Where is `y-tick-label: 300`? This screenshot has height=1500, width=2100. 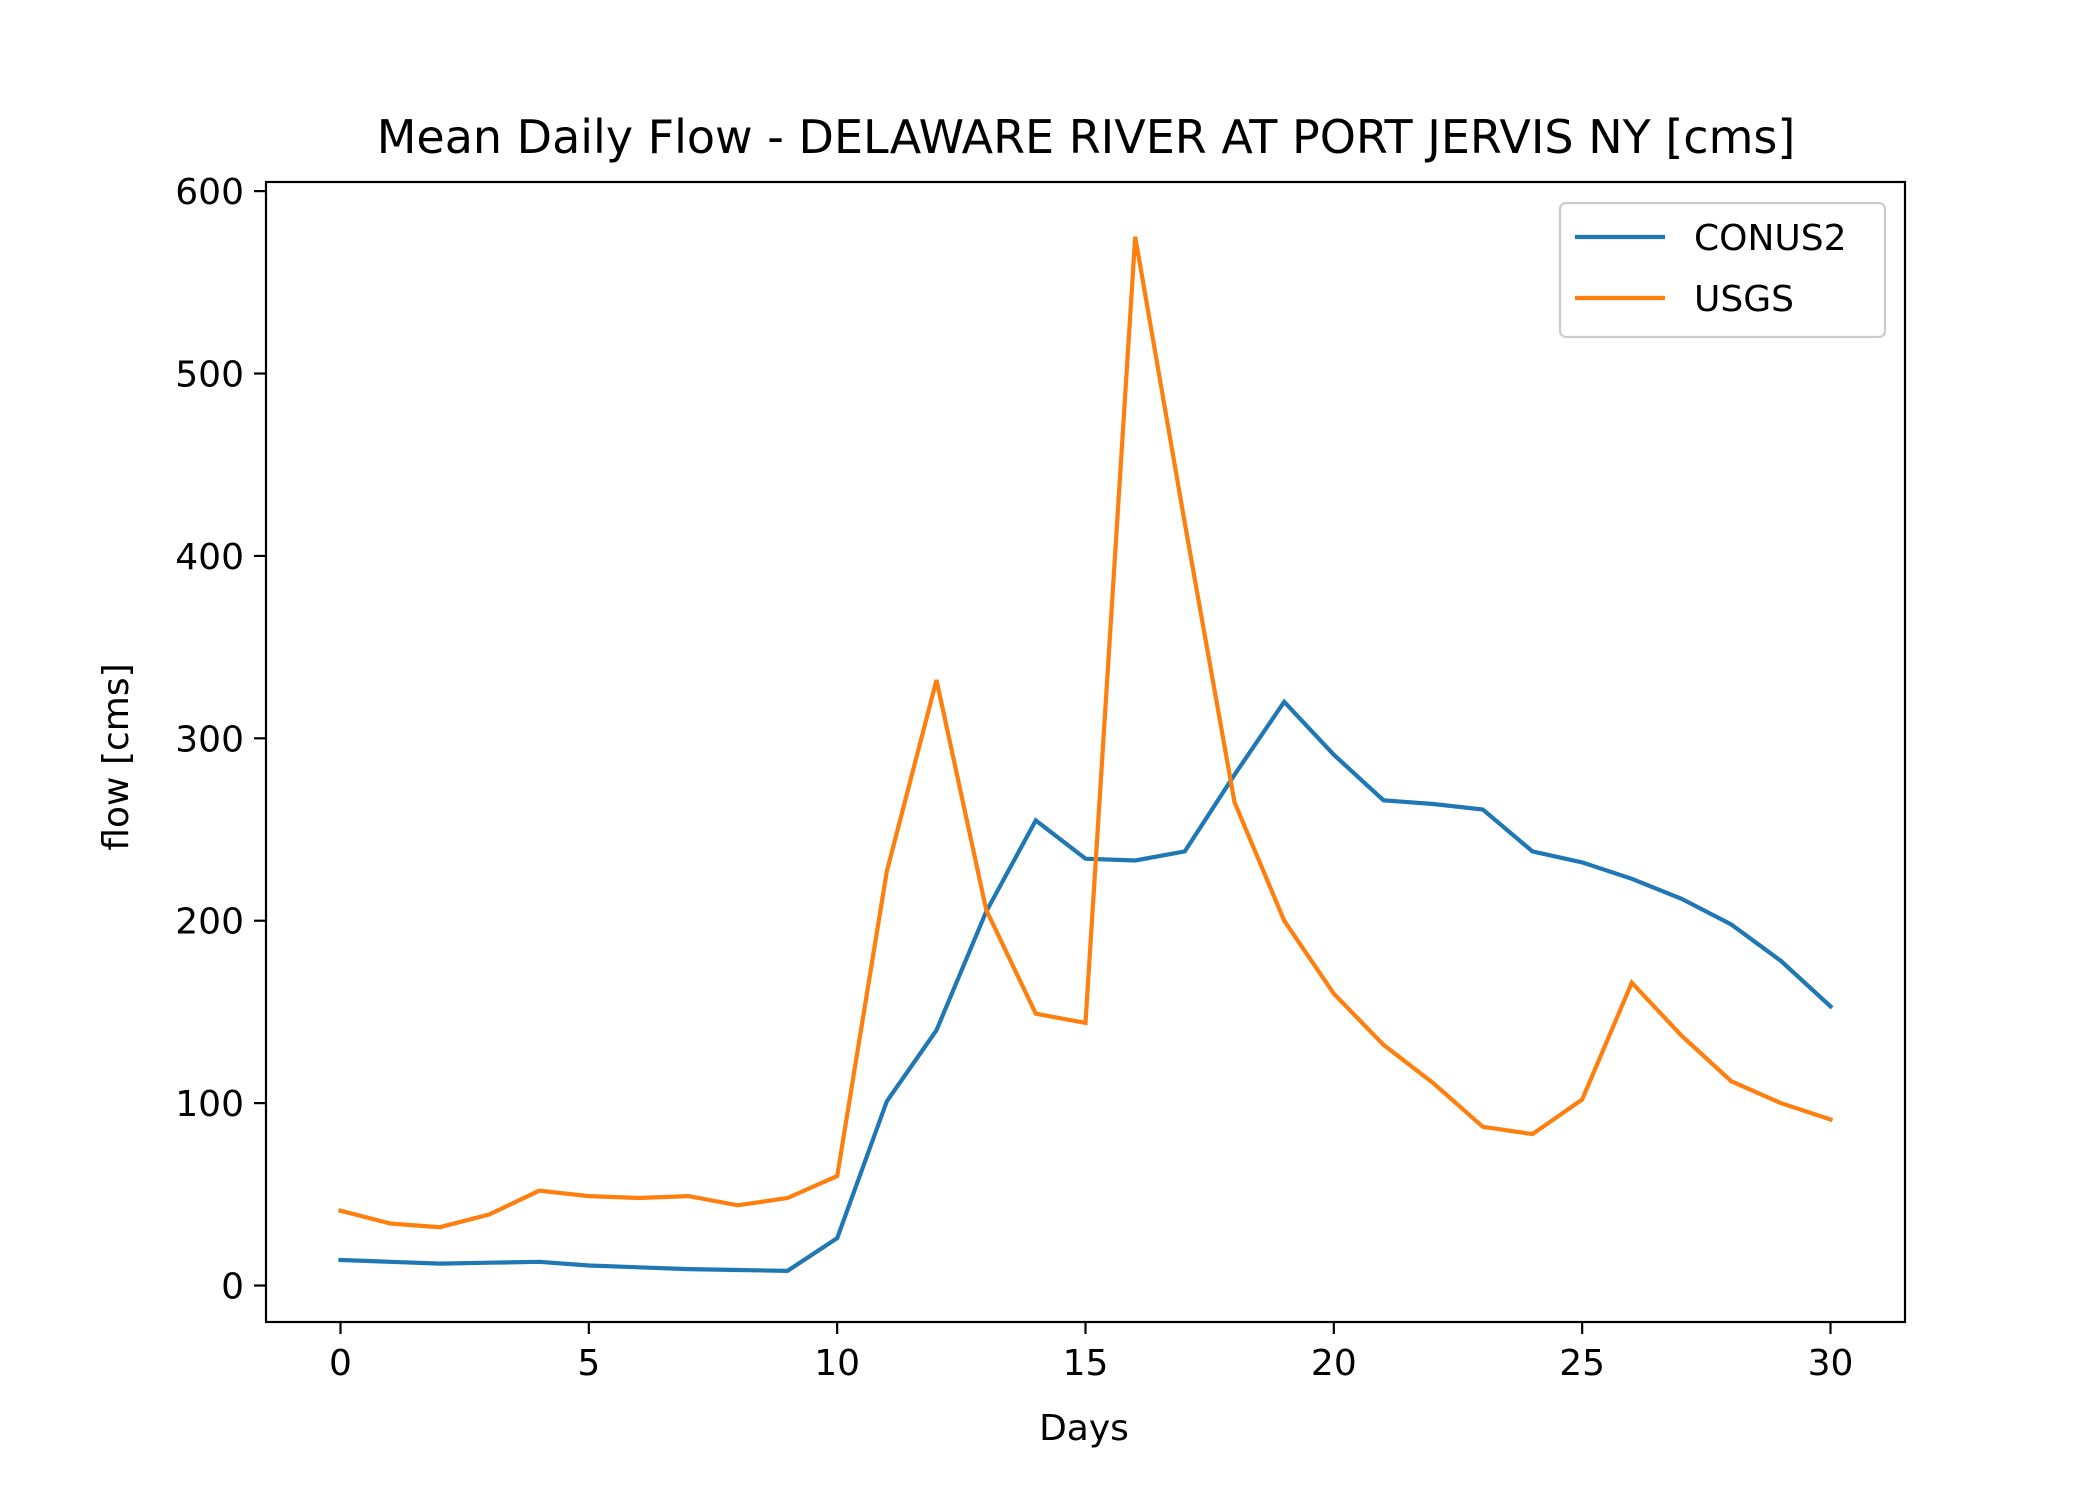 y-tick-label: 300 is located at coordinates (209, 739).